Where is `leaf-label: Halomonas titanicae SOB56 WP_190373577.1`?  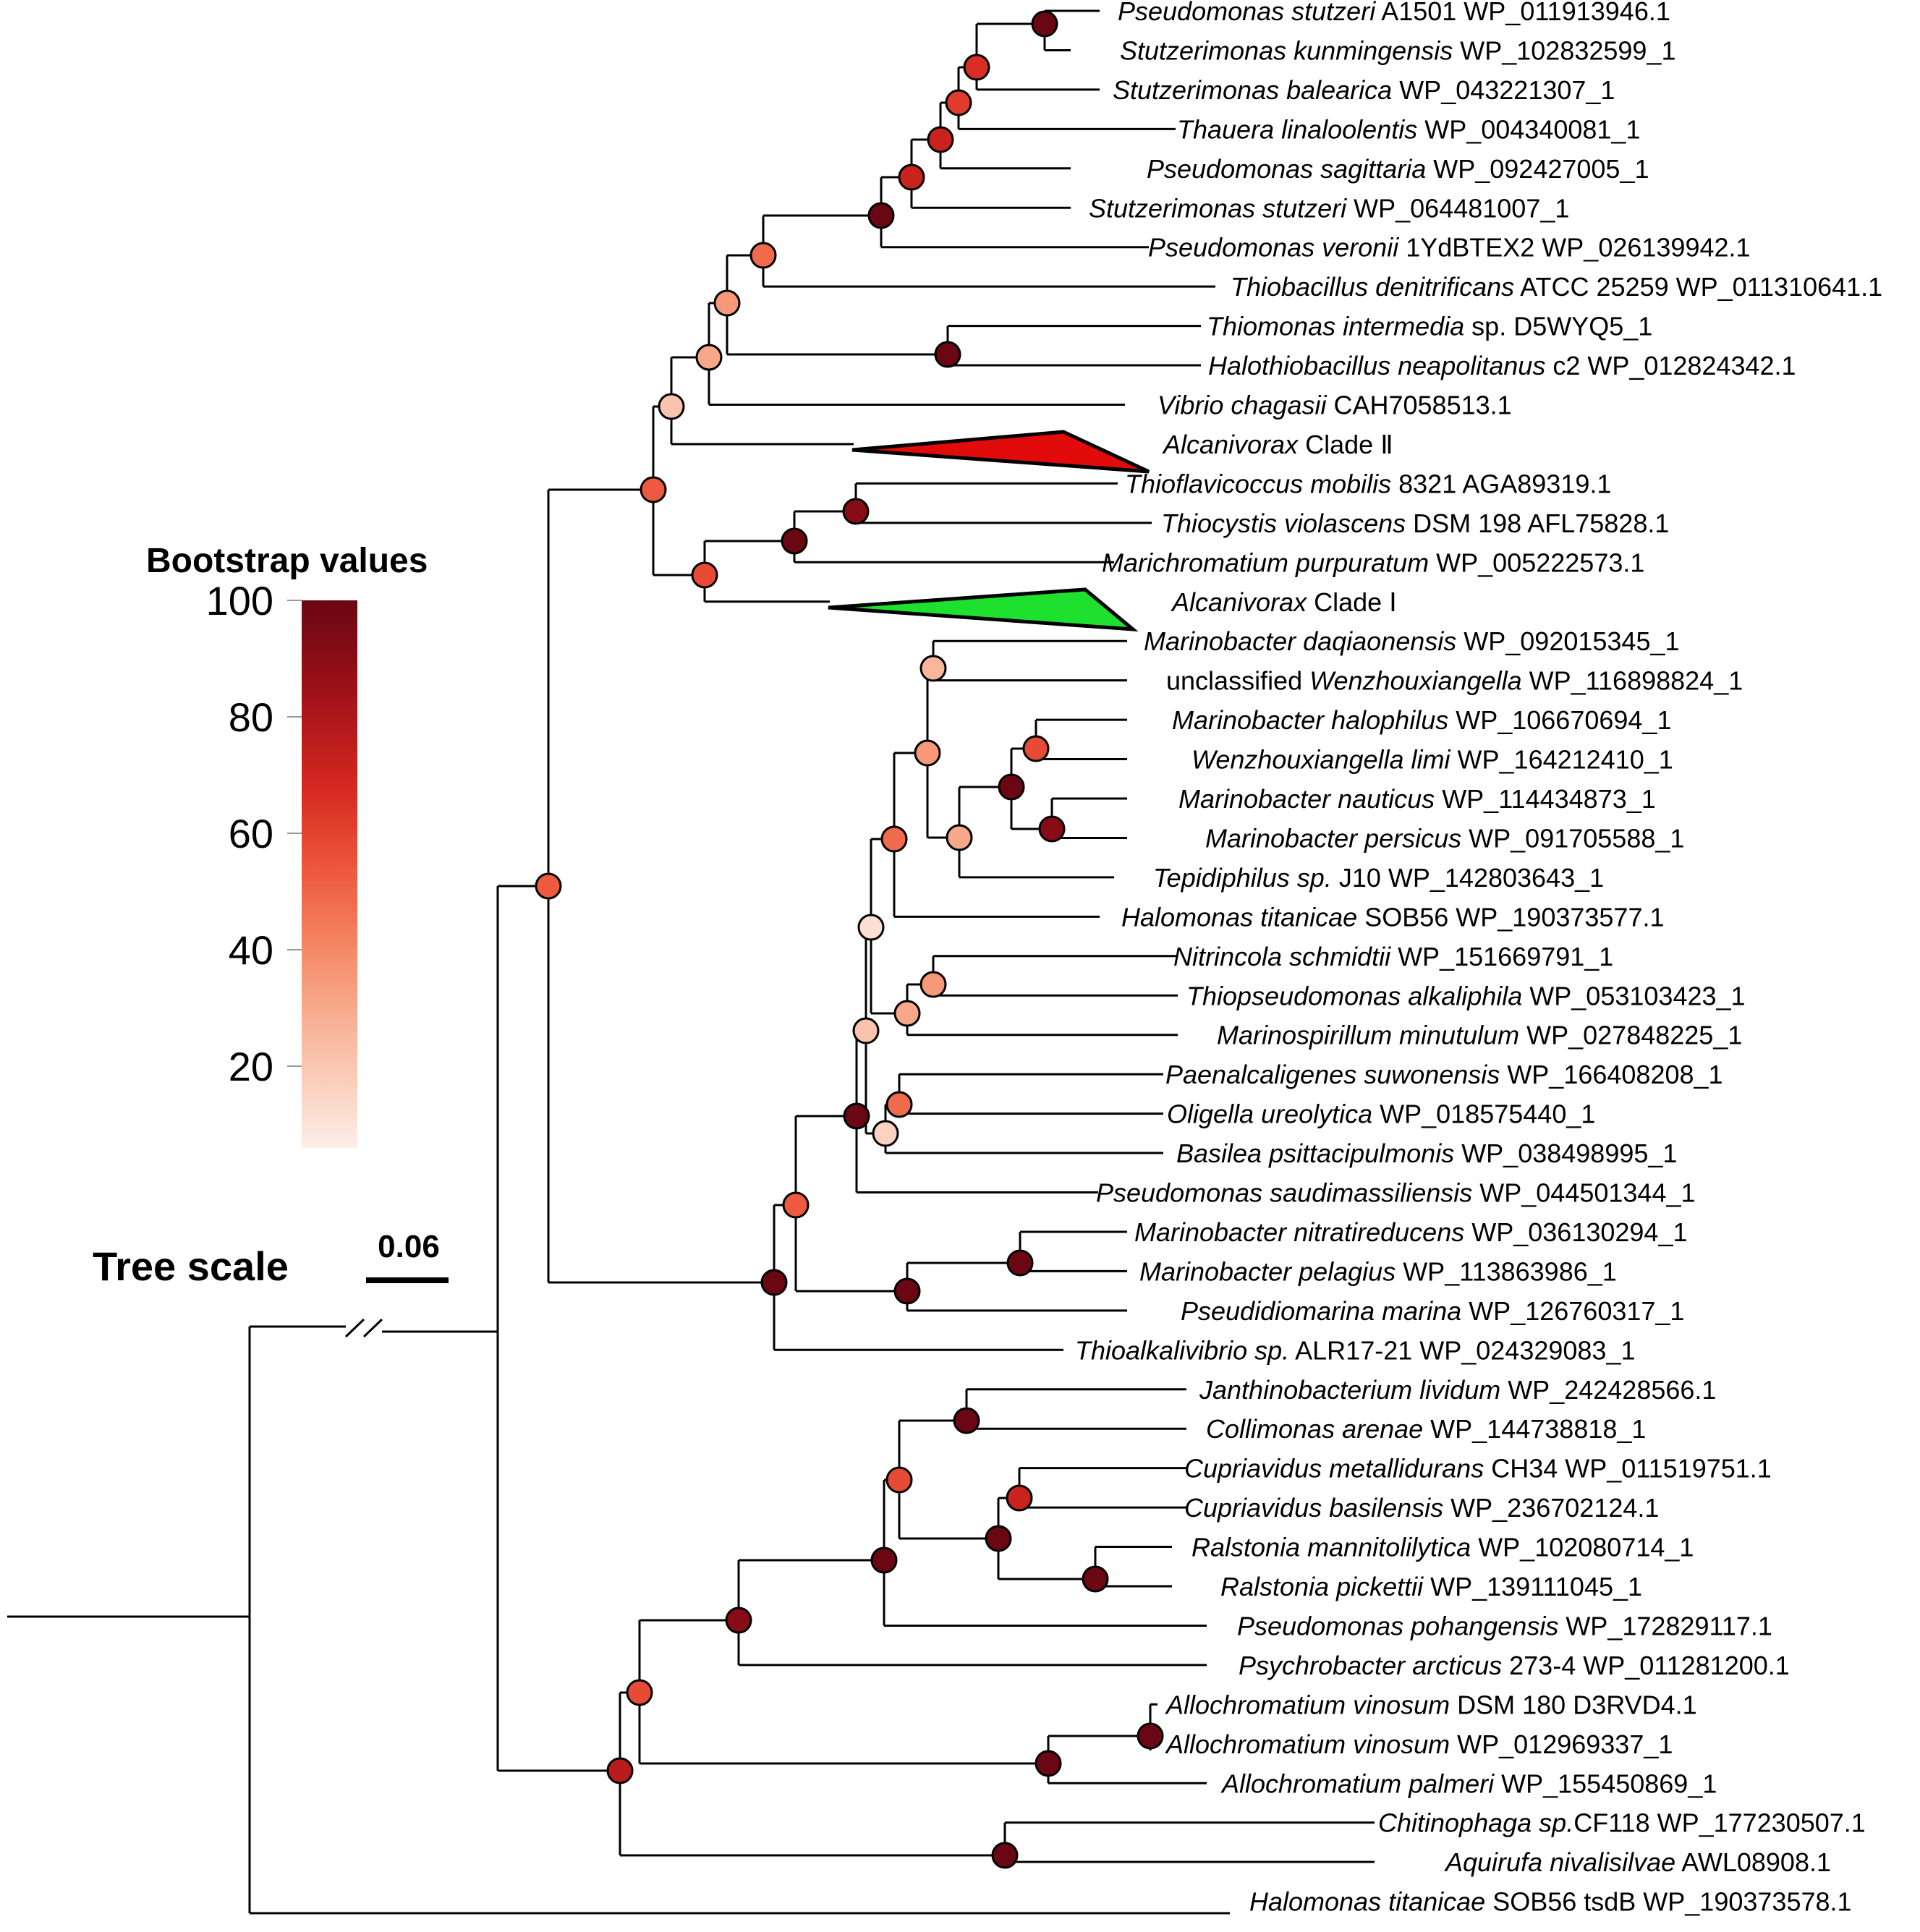
leaf-label: Halomonas titanicae SOB56 WP_190373577.1 is located at coordinates (1393, 917).